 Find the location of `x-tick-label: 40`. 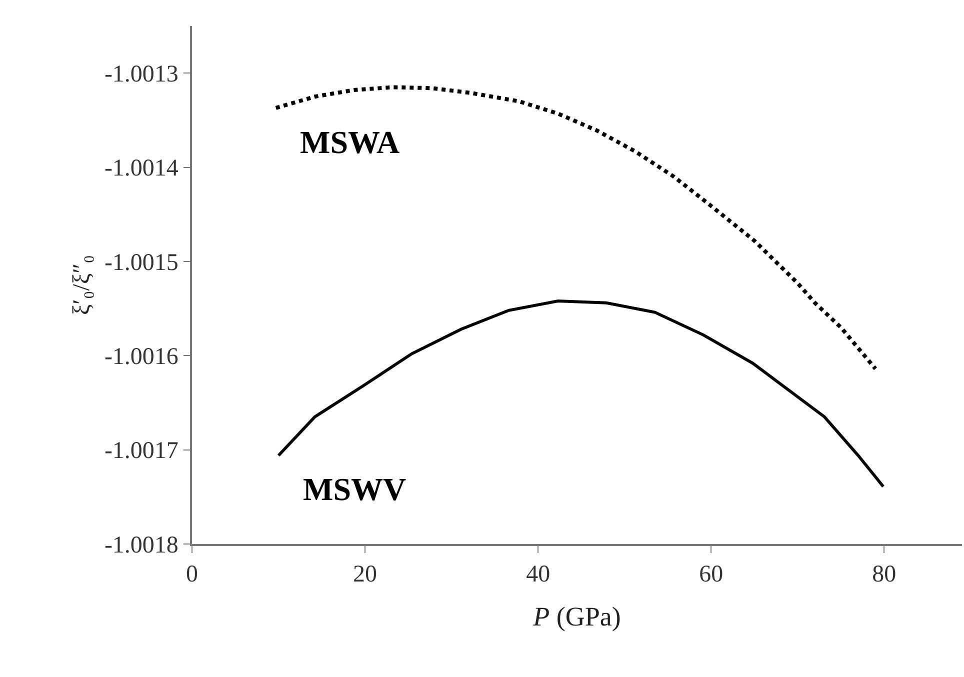

x-tick-label: 40 is located at coordinates (538, 575).